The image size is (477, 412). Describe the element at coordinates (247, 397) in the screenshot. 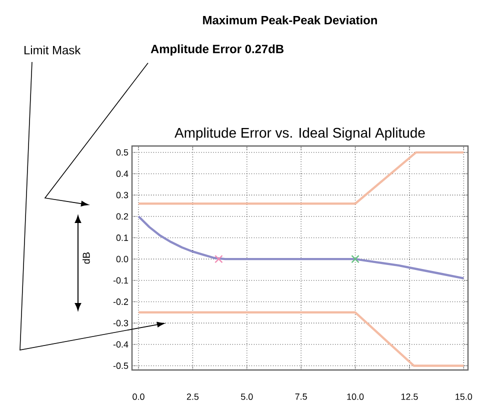

I see `x-tick-label: 5.0` at that location.